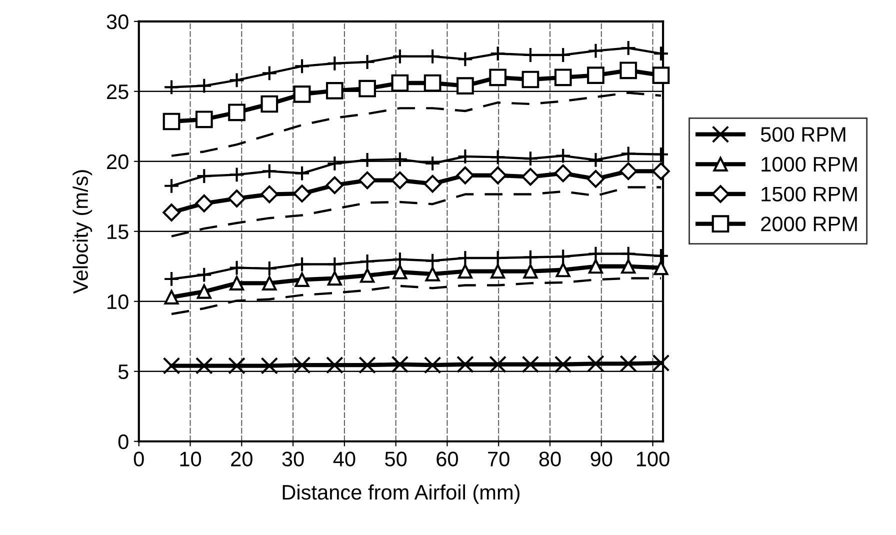 Image resolution: width=896 pixels, height=535 pixels. Describe the element at coordinates (118, 232) in the screenshot. I see `y-tick-label: 15` at that location.